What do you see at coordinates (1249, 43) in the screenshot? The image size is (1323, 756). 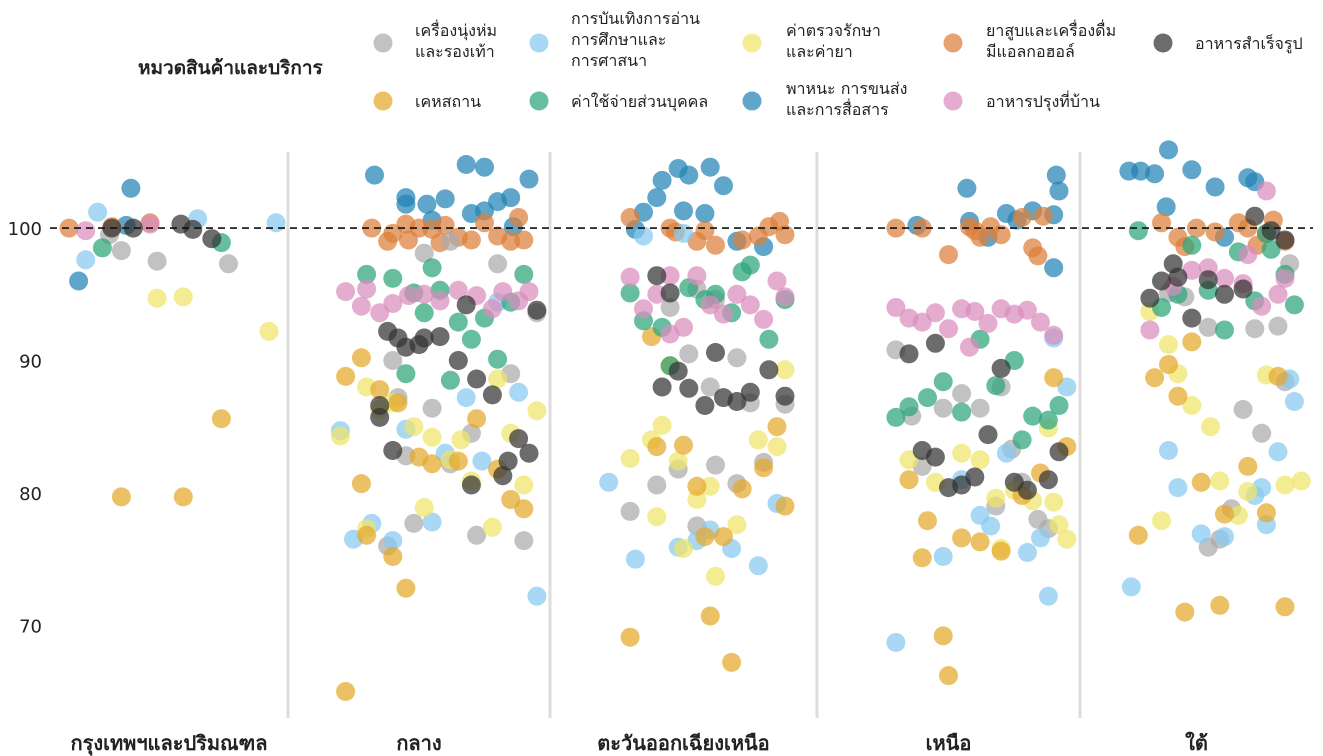 I see `legend-label-prepared-food: อาหารสำเร็จรูป` at bounding box center [1249, 43].